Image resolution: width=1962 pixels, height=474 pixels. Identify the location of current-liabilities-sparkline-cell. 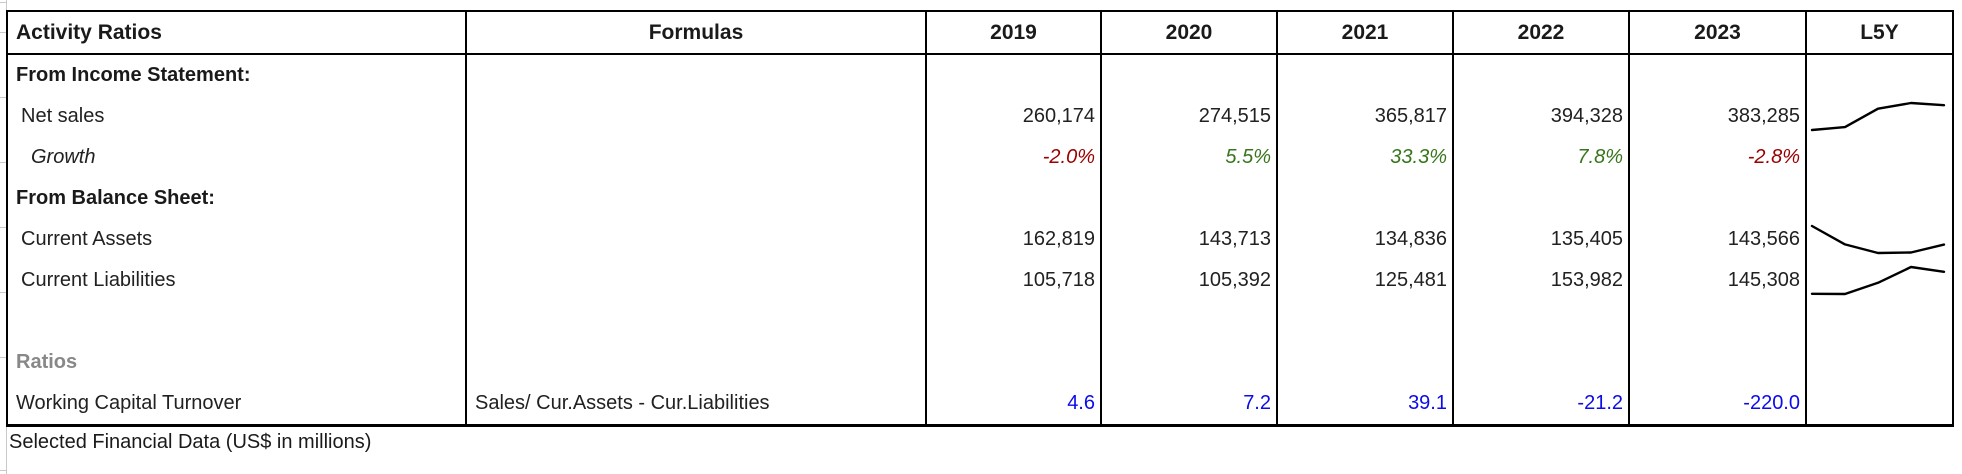
(1879, 280).